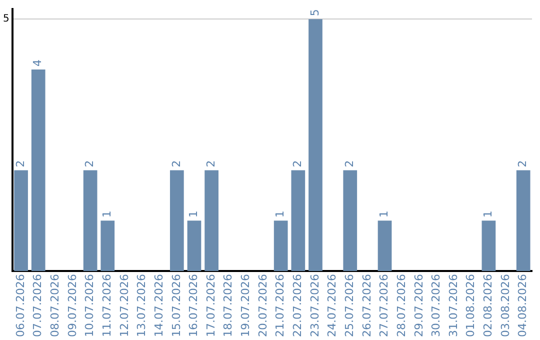  Describe the element at coordinates (471, 306) in the screenshot. I see `x-tick-label: 01.08.2026` at that location.